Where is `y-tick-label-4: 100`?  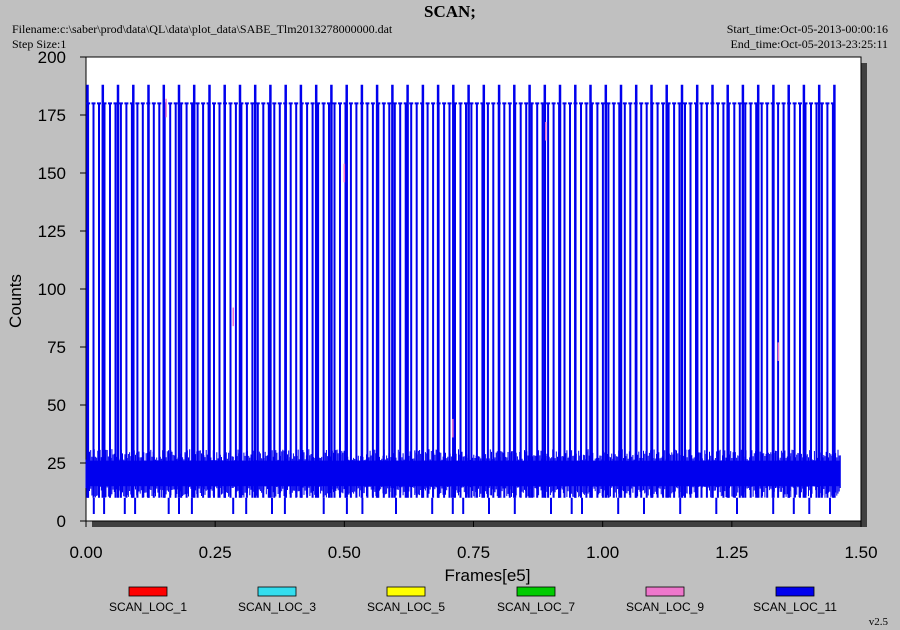
y-tick-label-4: 100 is located at coordinates (52, 289).